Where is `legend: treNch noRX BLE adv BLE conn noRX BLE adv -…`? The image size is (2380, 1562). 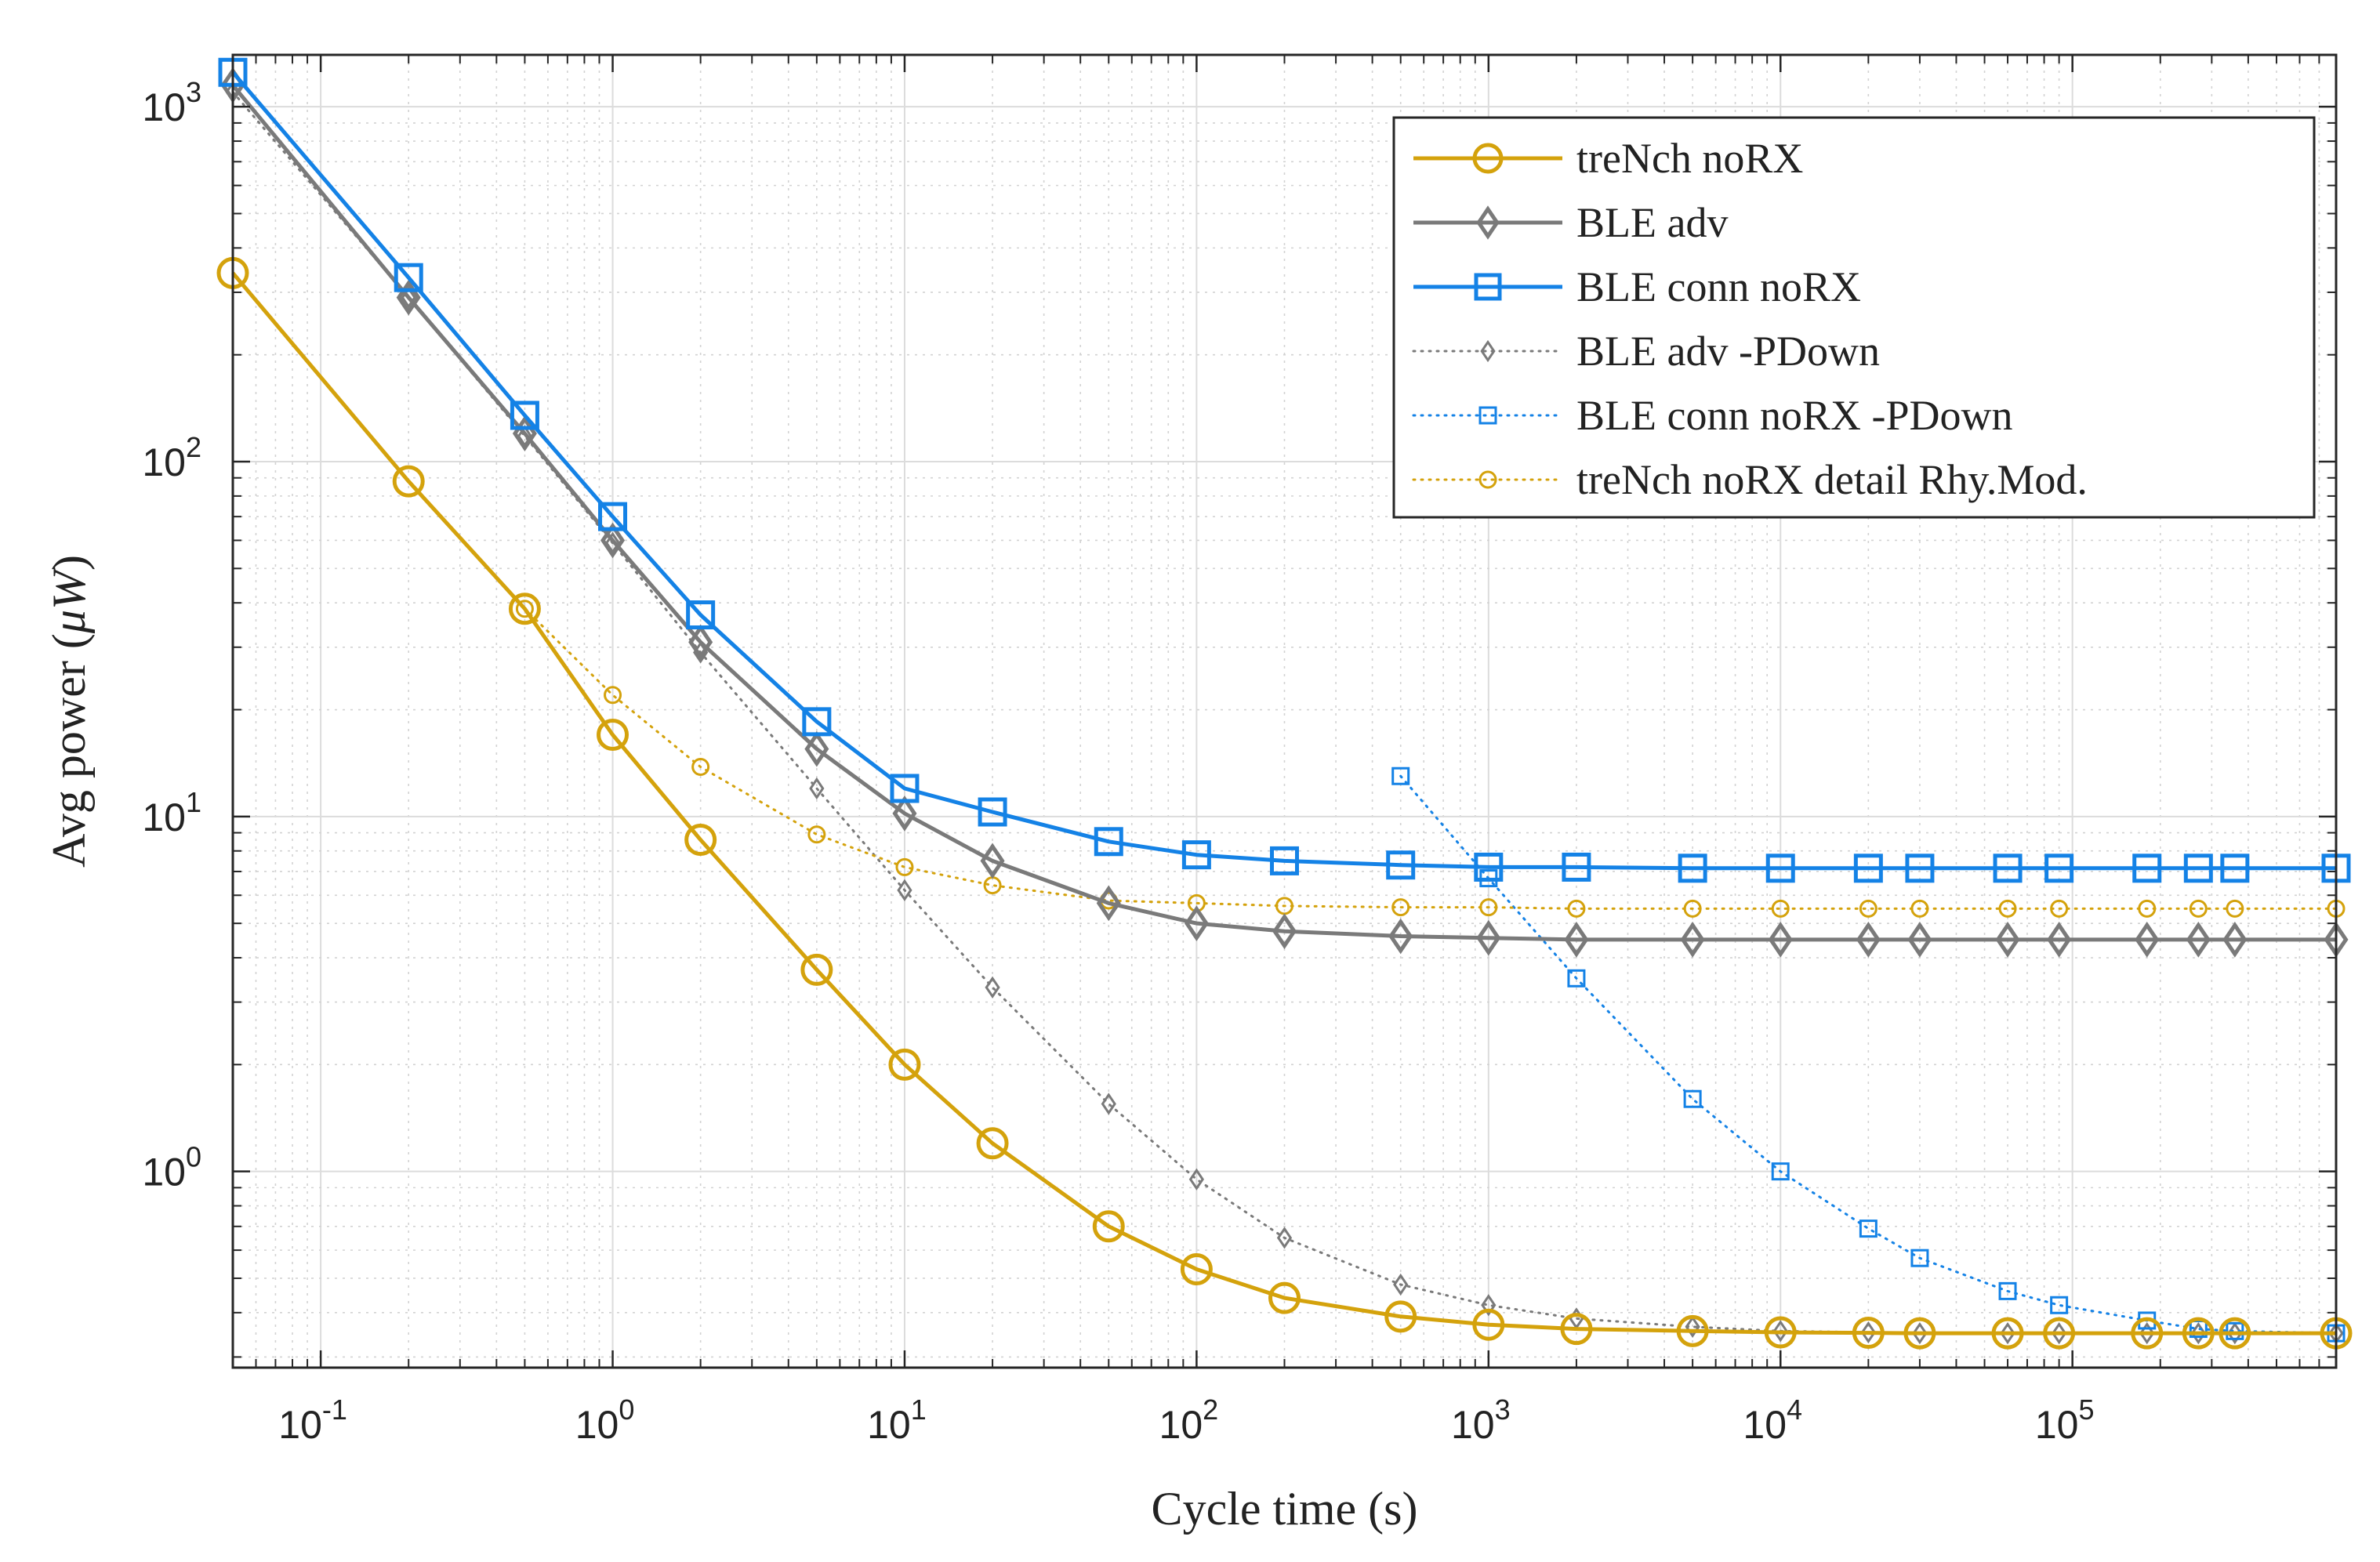
legend: treNch noRX BLE adv BLE conn noRX BLE adv -… is located at coordinates (1854, 318).